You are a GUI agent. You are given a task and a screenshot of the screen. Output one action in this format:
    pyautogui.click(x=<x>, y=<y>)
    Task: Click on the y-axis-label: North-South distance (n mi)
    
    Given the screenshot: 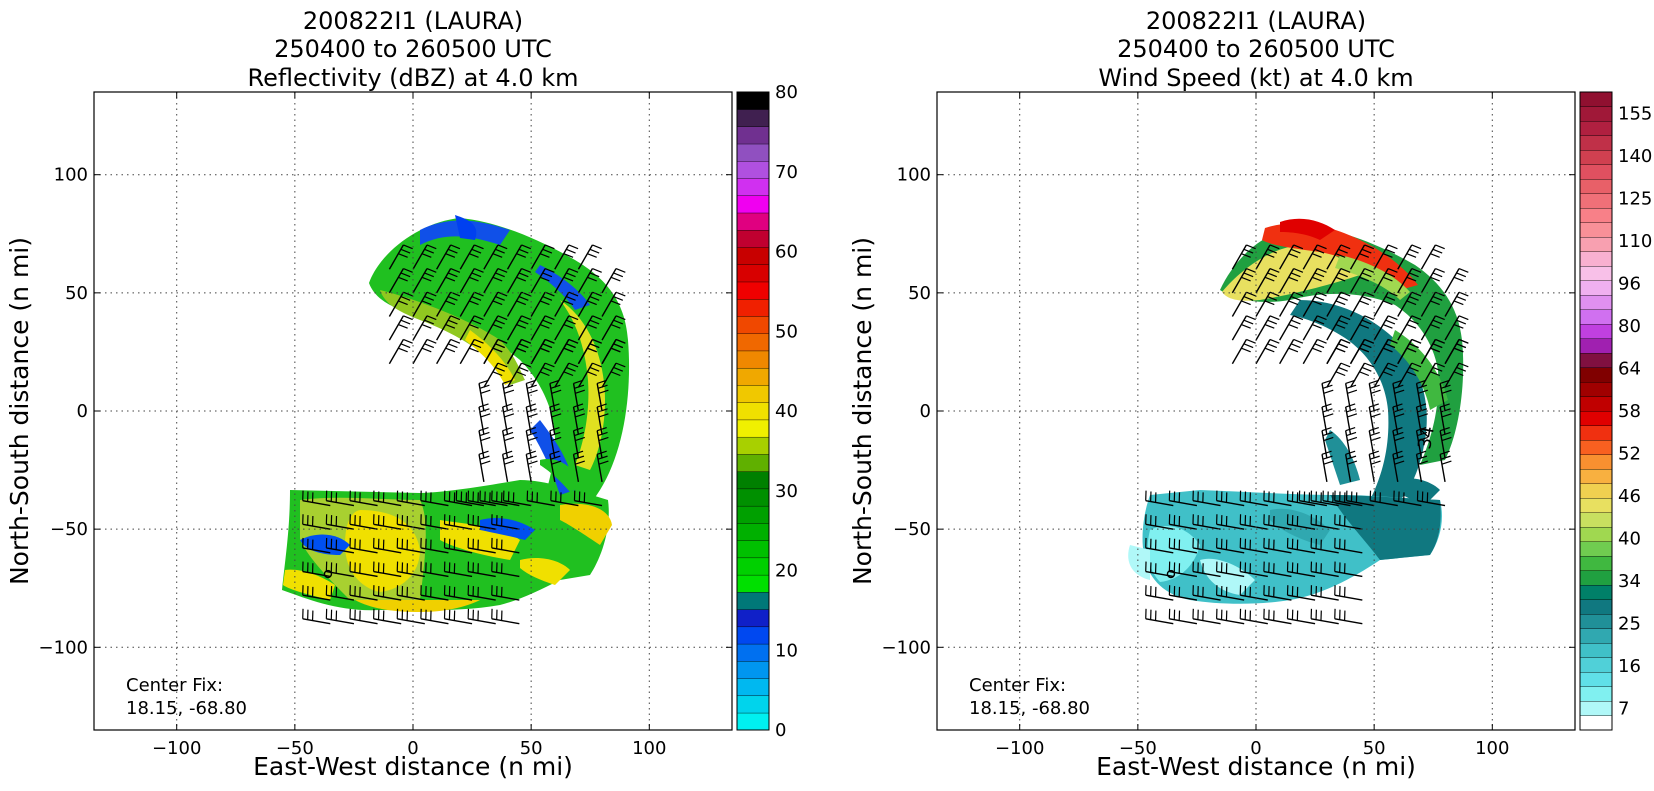 What is the action you would take?
    pyautogui.click(x=19, y=411)
    